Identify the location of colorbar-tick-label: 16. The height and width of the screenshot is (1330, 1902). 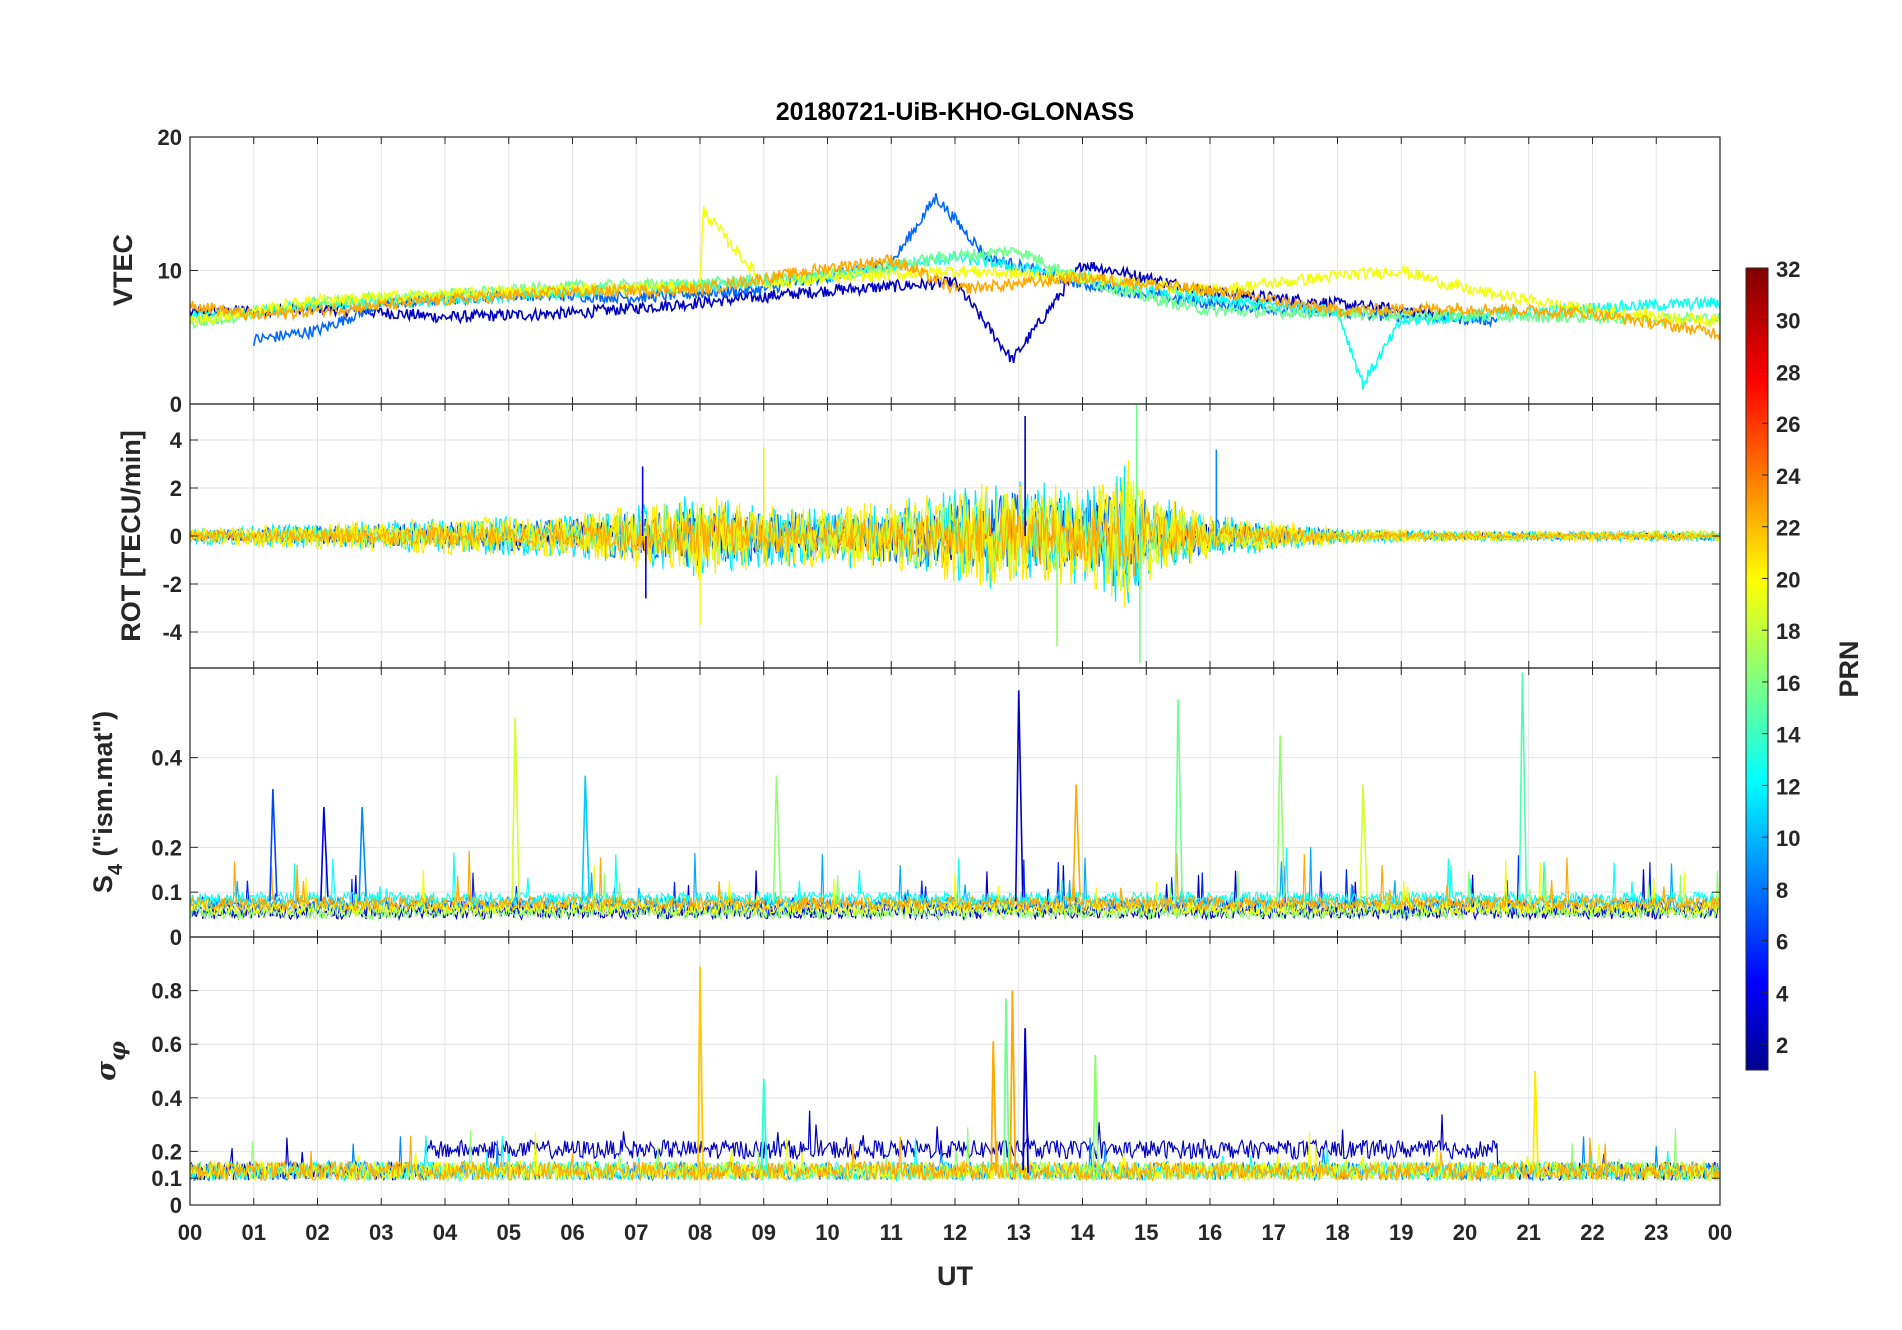
(1788, 683).